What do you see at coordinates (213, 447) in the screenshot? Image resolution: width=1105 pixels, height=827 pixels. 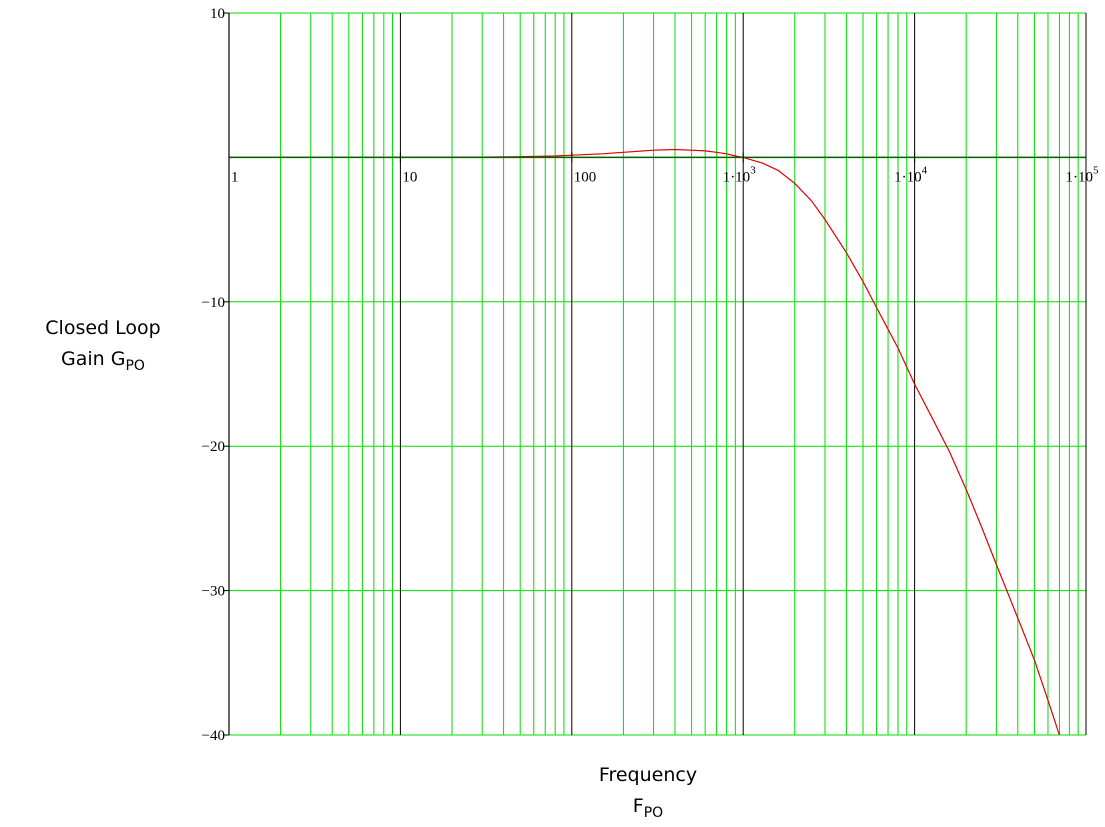 I see `y-tick-label: −20` at bounding box center [213, 447].